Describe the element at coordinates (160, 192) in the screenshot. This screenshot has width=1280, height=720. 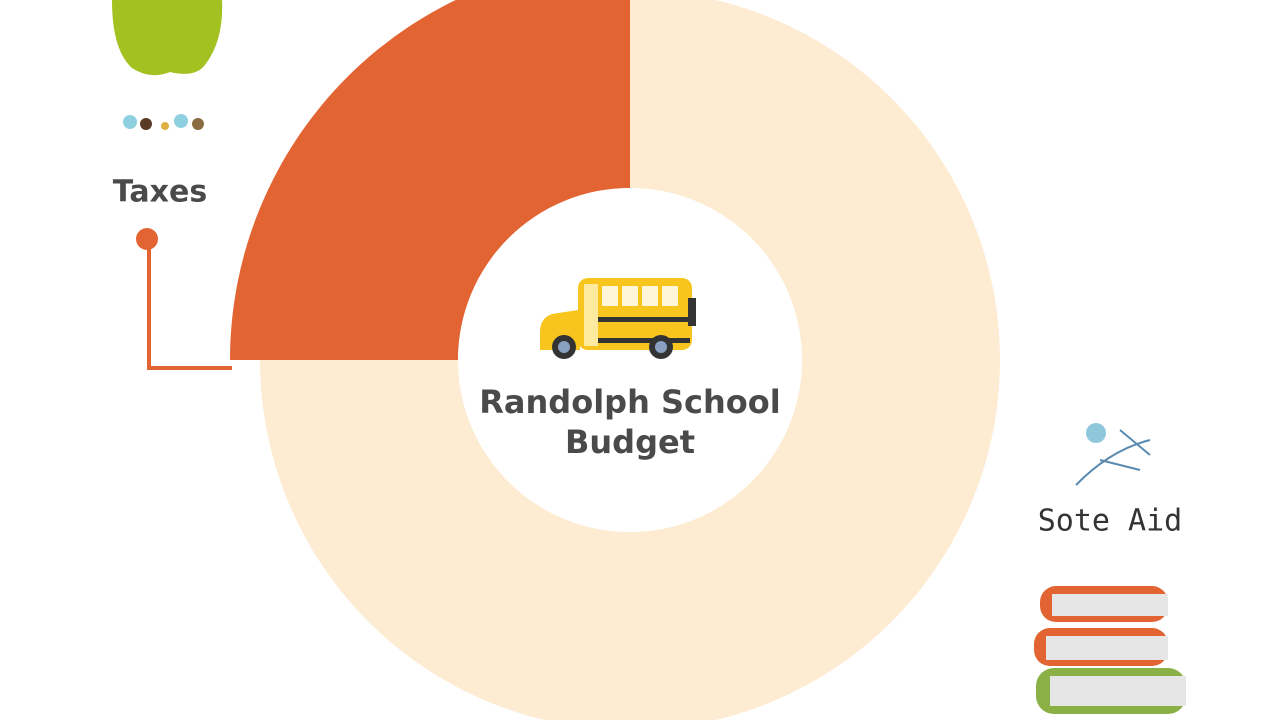
I see `slice-label: Taxes` at that location.